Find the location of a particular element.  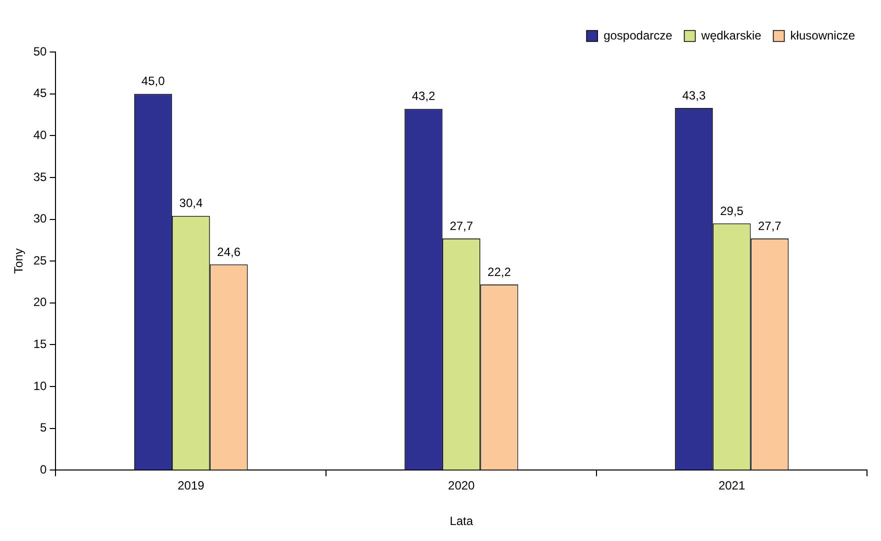

data-label: 30,4 is located at coordinates (191, 203).